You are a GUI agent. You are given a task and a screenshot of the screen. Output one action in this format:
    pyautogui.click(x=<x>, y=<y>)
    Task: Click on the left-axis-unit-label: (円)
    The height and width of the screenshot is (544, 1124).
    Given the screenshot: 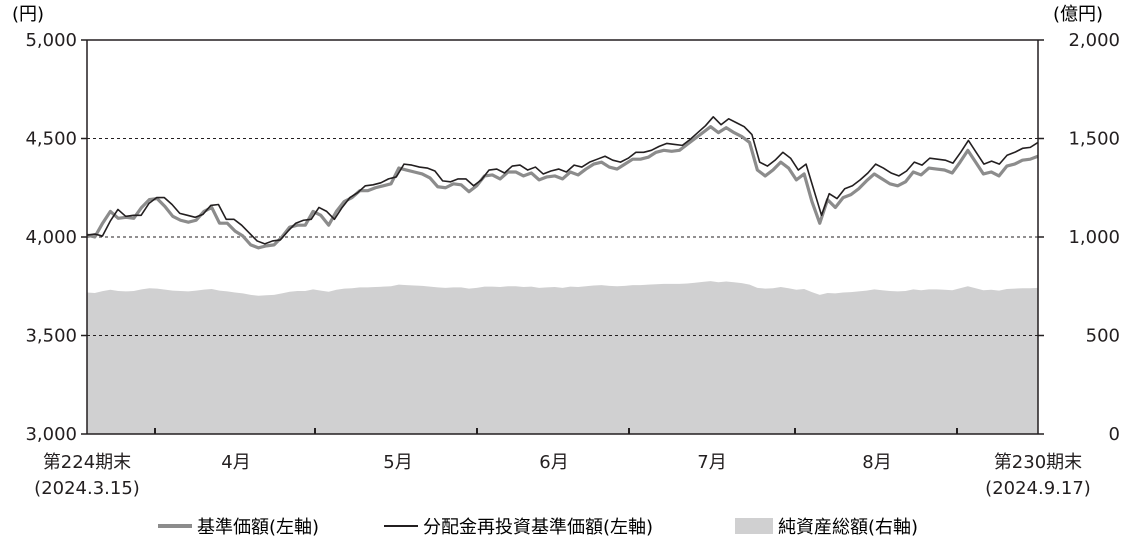 What is the action you would take?
    pyautogui.click(x=28, y=14)
    